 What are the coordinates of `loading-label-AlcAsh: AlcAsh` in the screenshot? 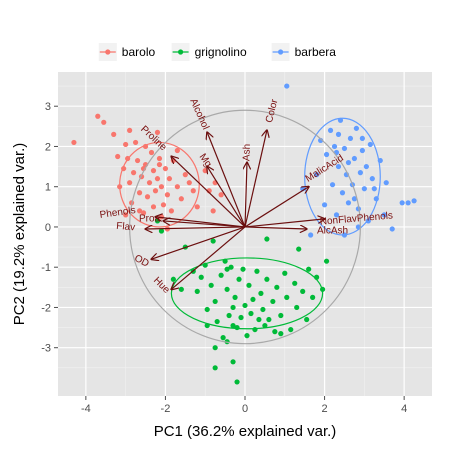 It's located at (332, 231).